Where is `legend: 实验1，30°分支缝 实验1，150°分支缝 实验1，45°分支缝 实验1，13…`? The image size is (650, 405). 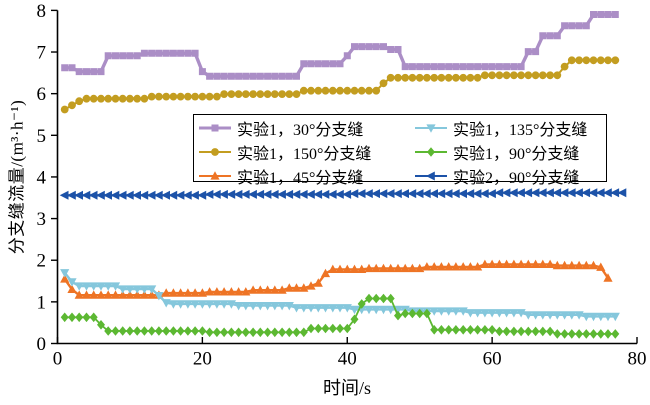
legend: 实验1，30°分支缝 实验1，150°分支缝 实验1，45°分支缝 实验1，13… is located at coordinates (400, 150).